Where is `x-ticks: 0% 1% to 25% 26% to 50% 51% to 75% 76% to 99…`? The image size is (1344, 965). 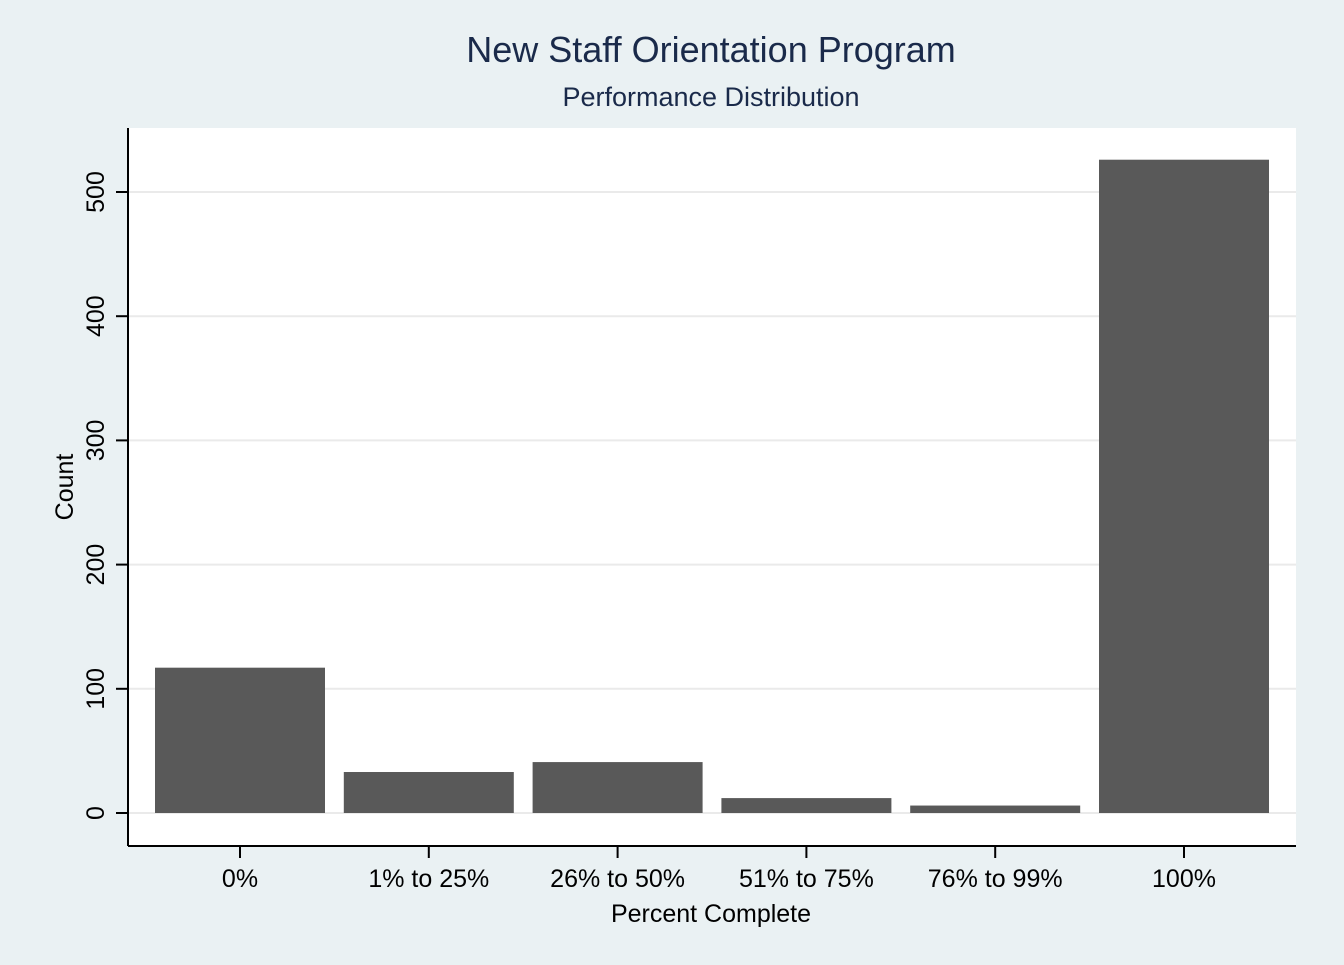 x-ticks: 0% 1% to 25% 26% to 50% 51% to 75% 76% to 99… is located at coordinates (719, 869).